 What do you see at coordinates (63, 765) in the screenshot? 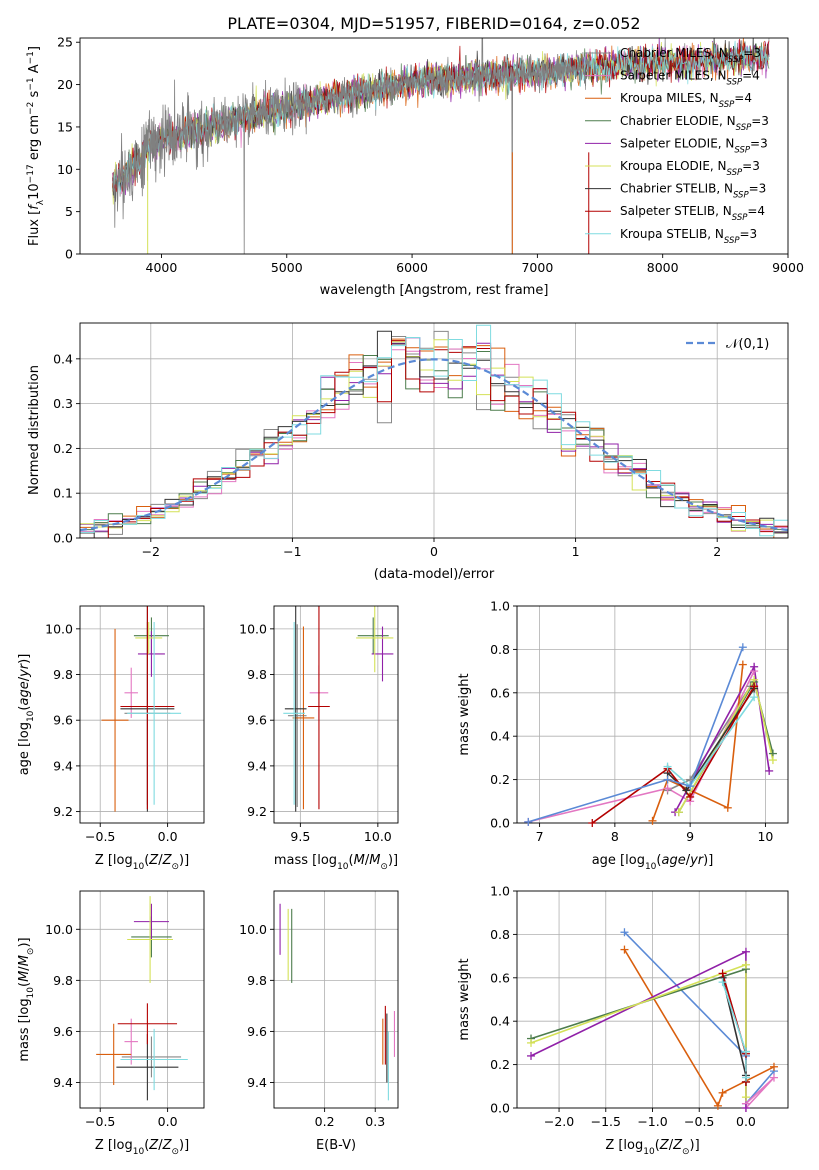
I see `age_vs_Z-ytick-label: 9.4` at bounding box center [63, 765].